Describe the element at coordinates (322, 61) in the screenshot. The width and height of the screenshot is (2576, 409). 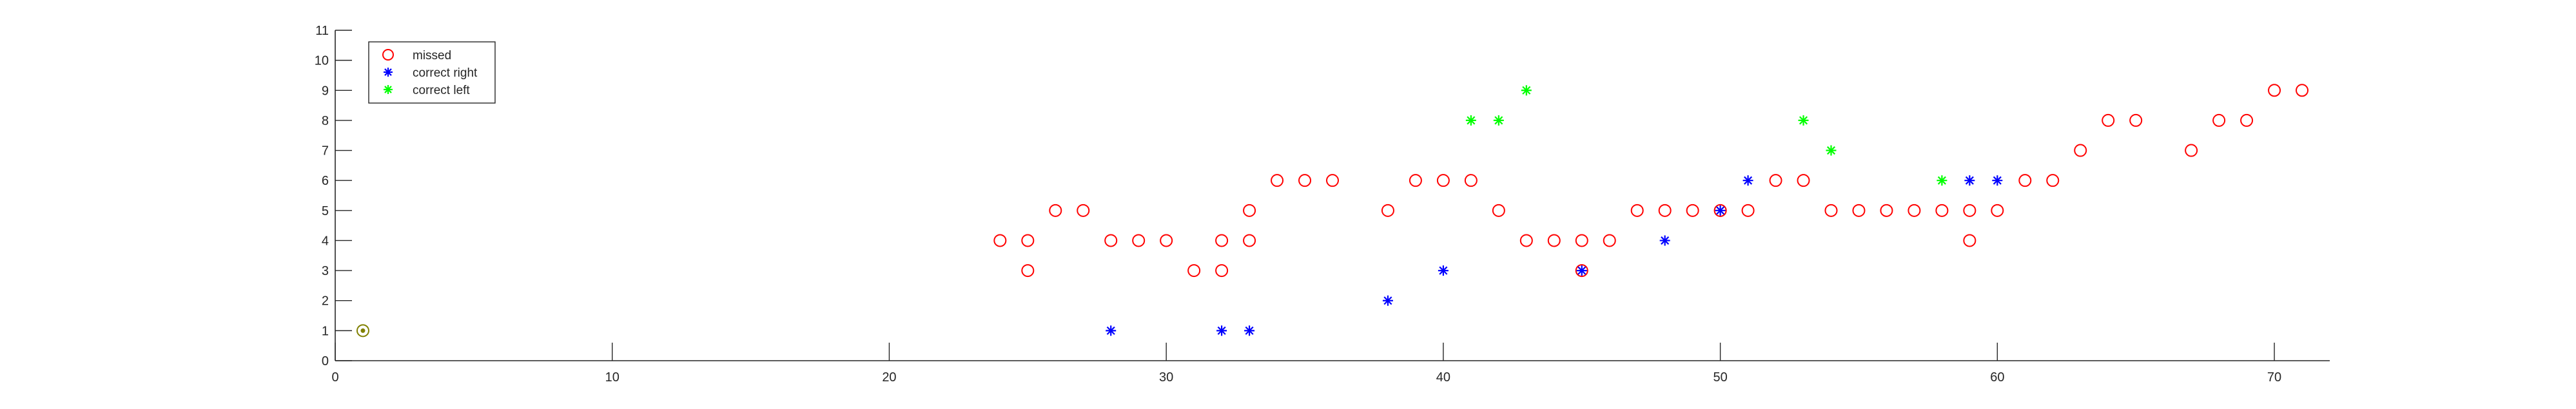
I see `y-tick-label: 10` at that location.